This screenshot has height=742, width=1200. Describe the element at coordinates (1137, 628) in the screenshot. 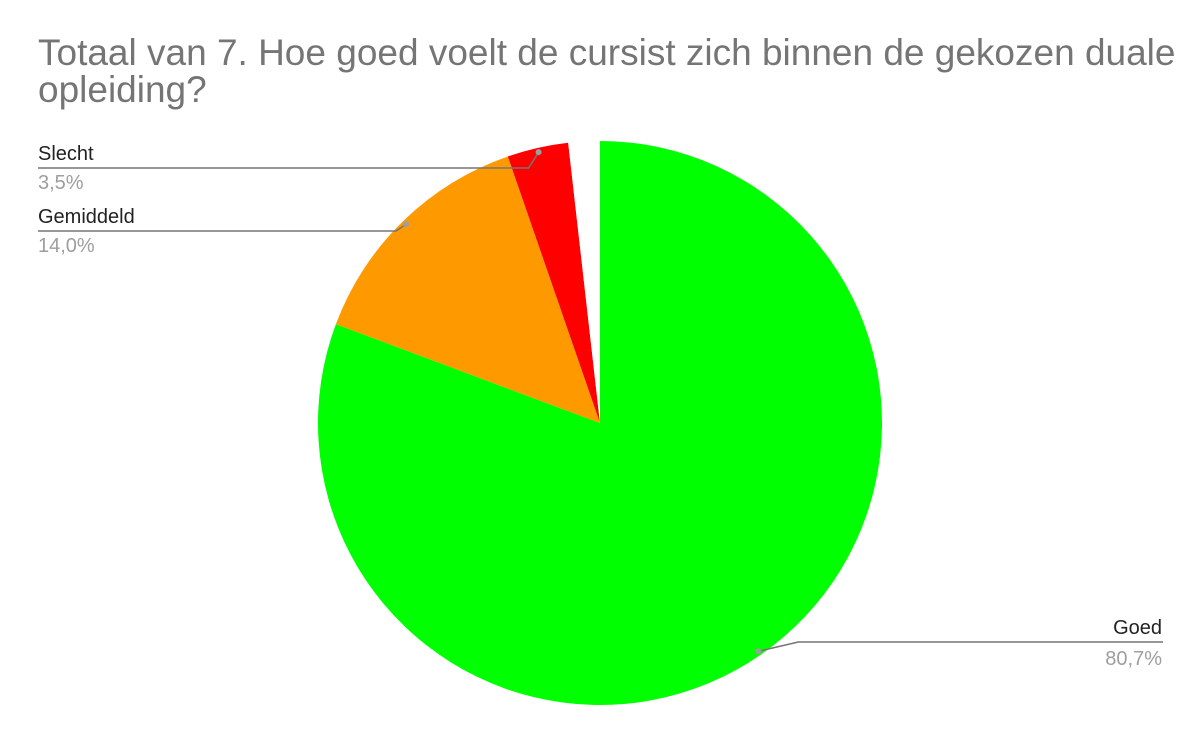

I see `slice-label-goed: Goed` at that location.